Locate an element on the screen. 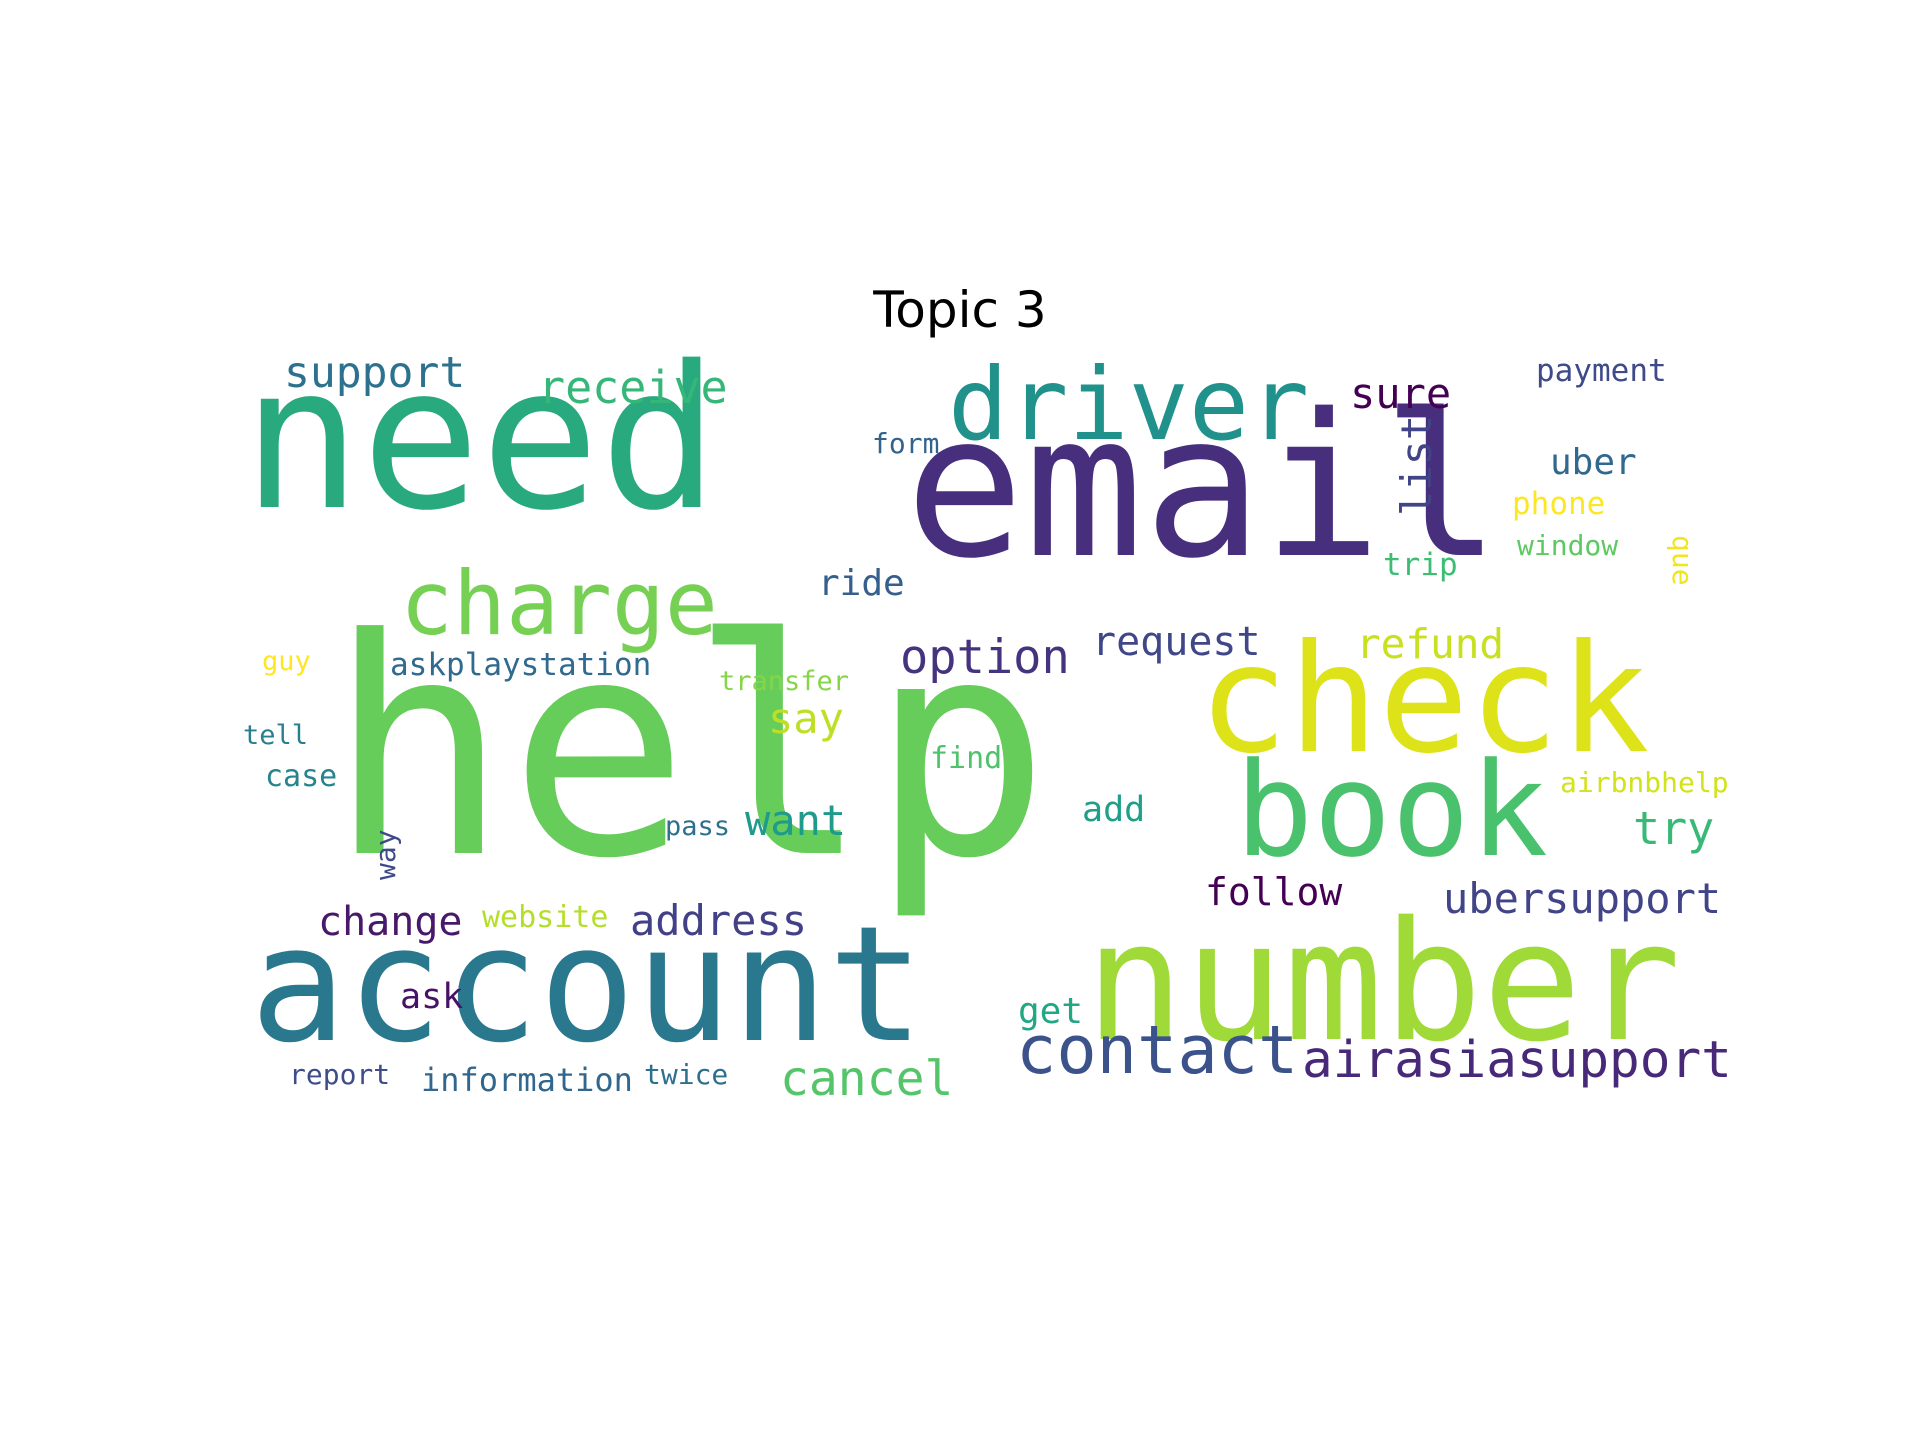 The width and height of the screenshot is (1920, 1440). word-refund: refund is located at coordinates (1430, 644).